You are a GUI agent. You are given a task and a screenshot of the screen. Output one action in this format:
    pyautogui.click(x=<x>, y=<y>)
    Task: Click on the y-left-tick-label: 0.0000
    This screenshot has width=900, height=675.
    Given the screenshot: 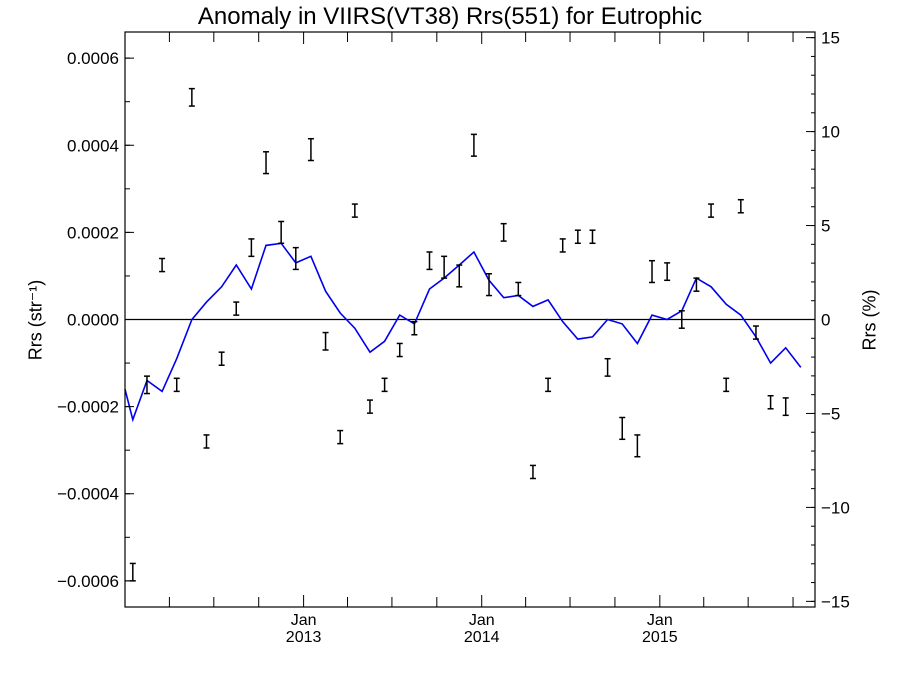 What is the action you would take?
    pyautogui.click(x=93, y=320)
    